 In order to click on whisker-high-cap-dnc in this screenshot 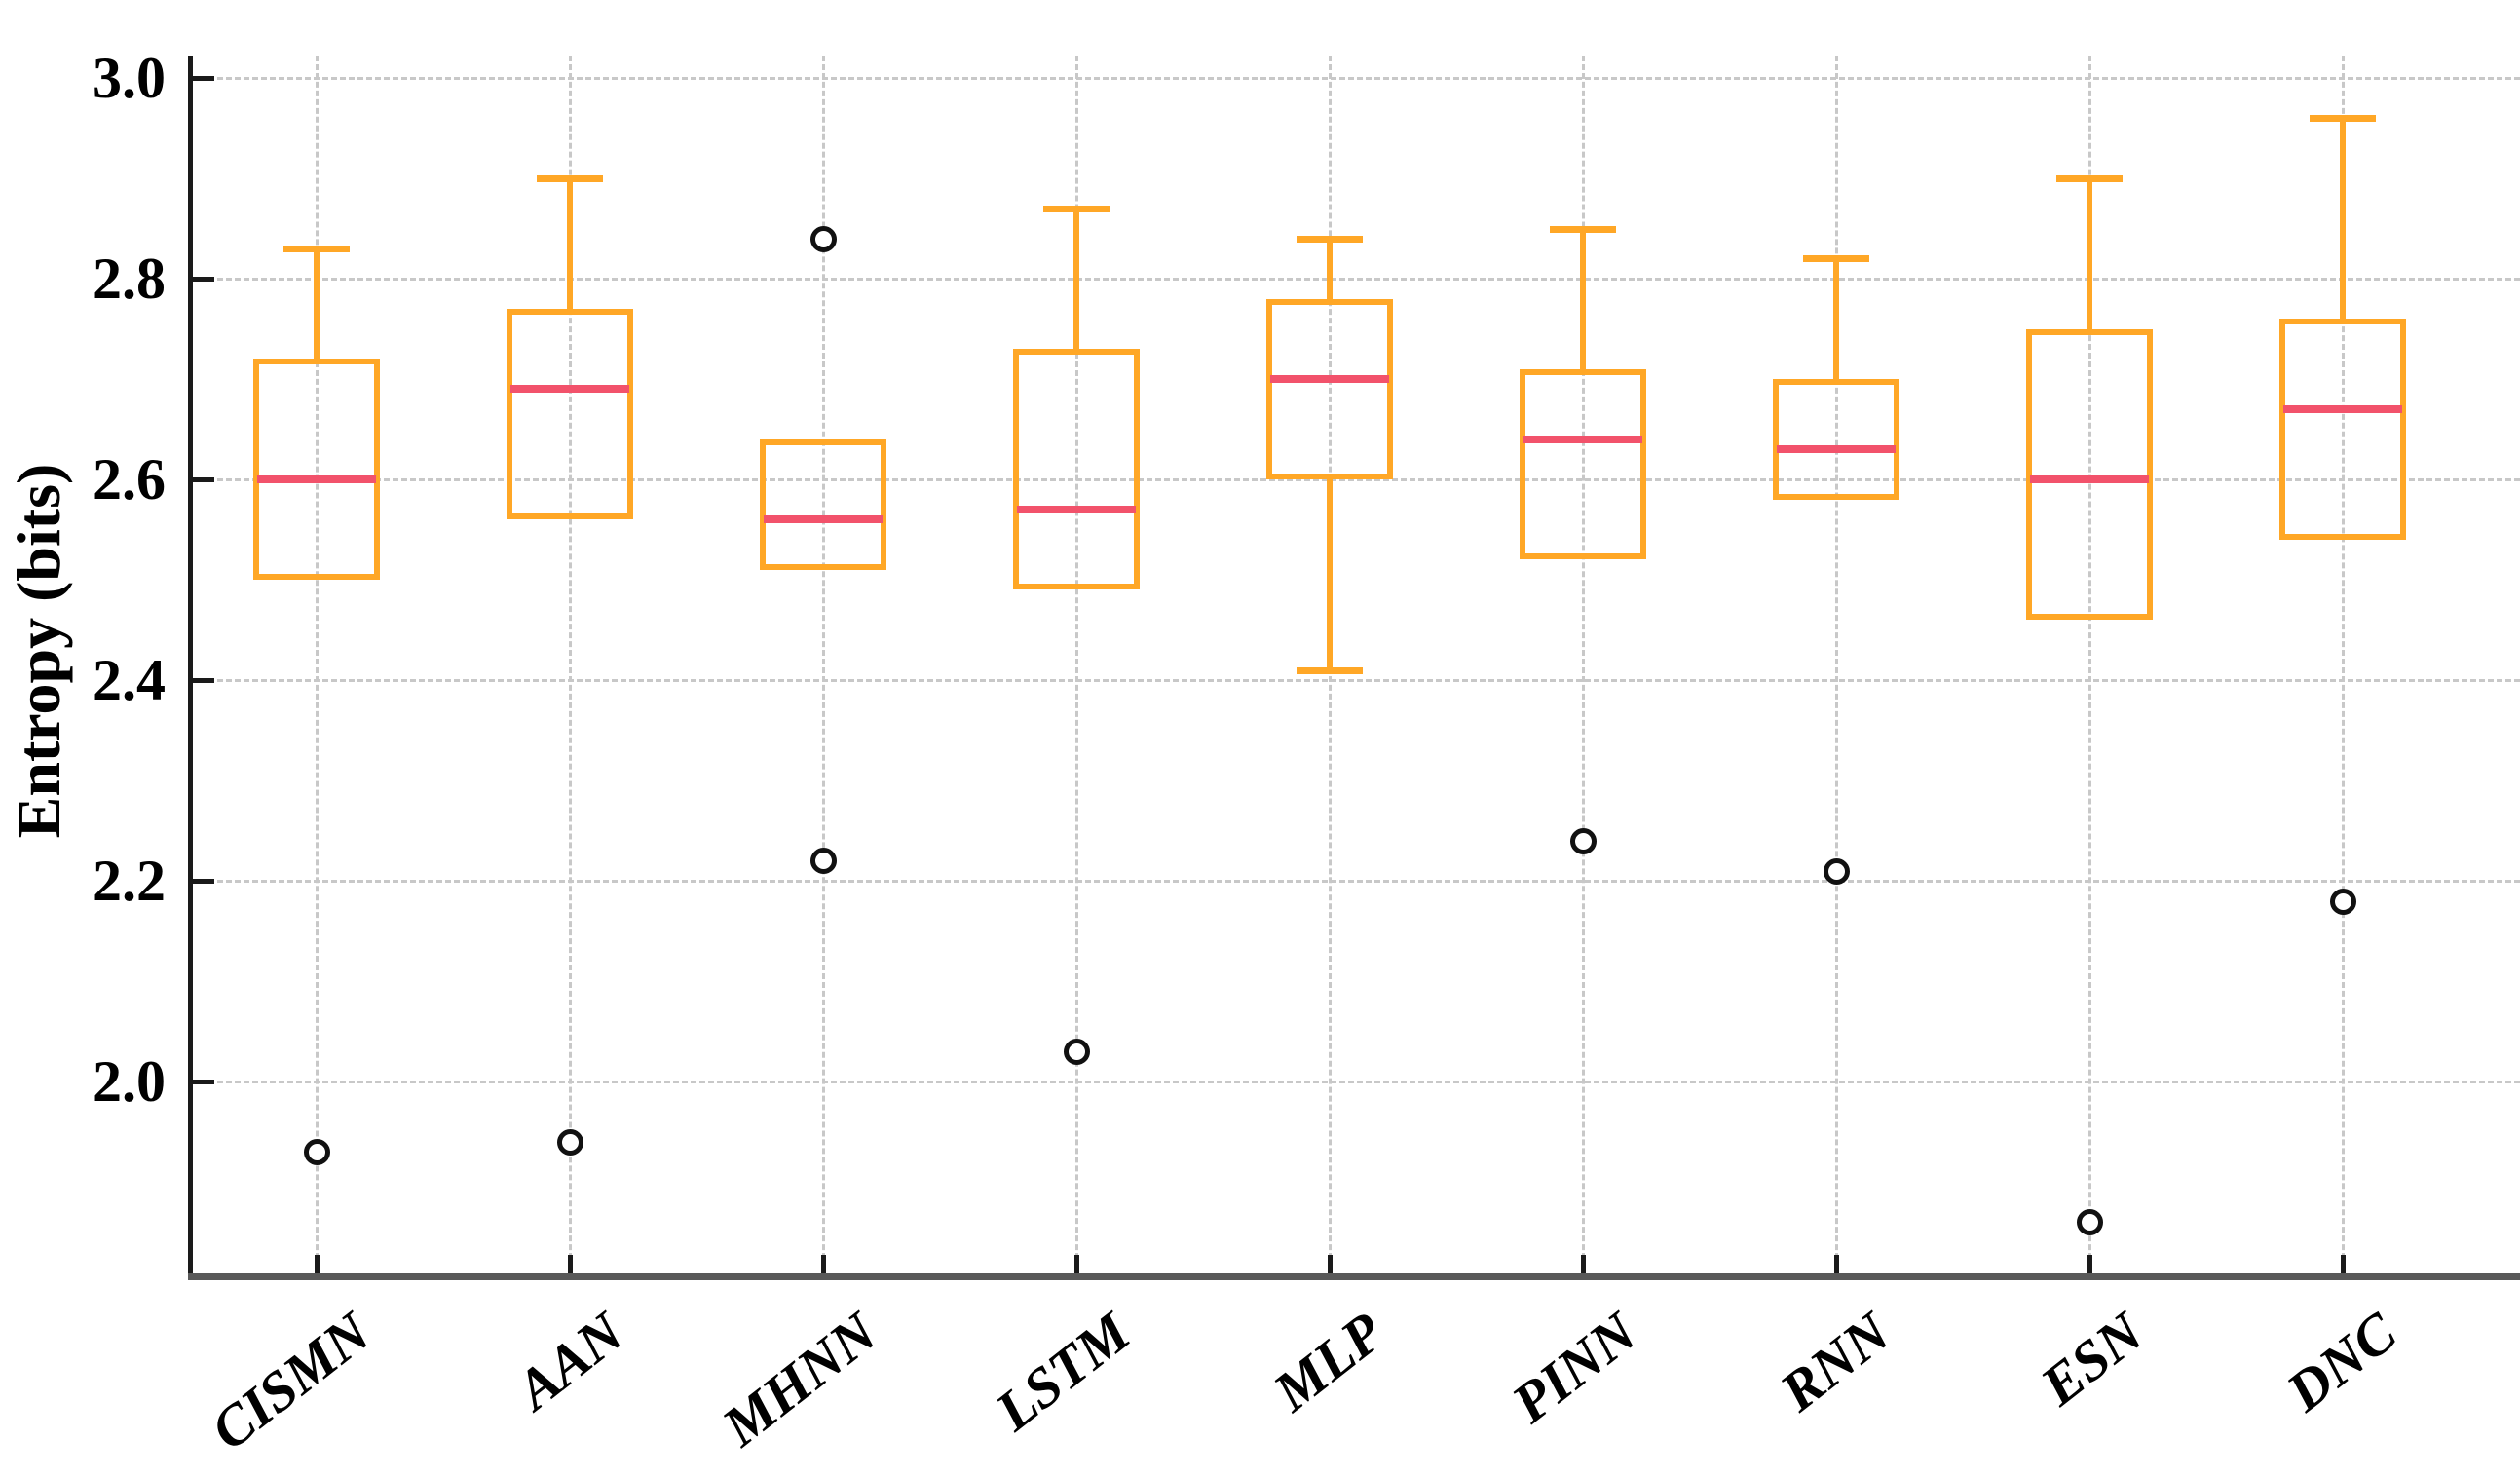, I will do `click(2343, 119)`.